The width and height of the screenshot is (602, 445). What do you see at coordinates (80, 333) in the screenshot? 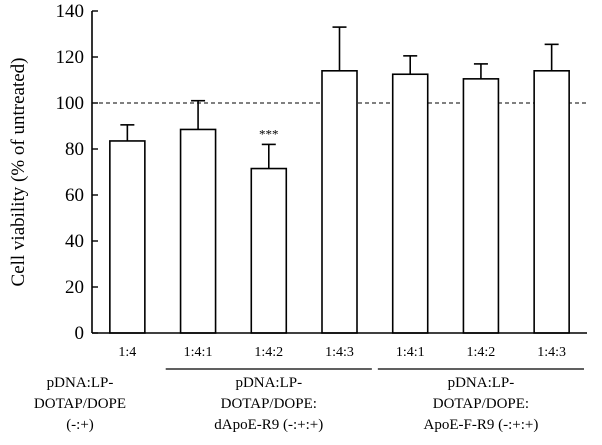
I see `y-tick-label: 0` at bounding box center [80, 333].